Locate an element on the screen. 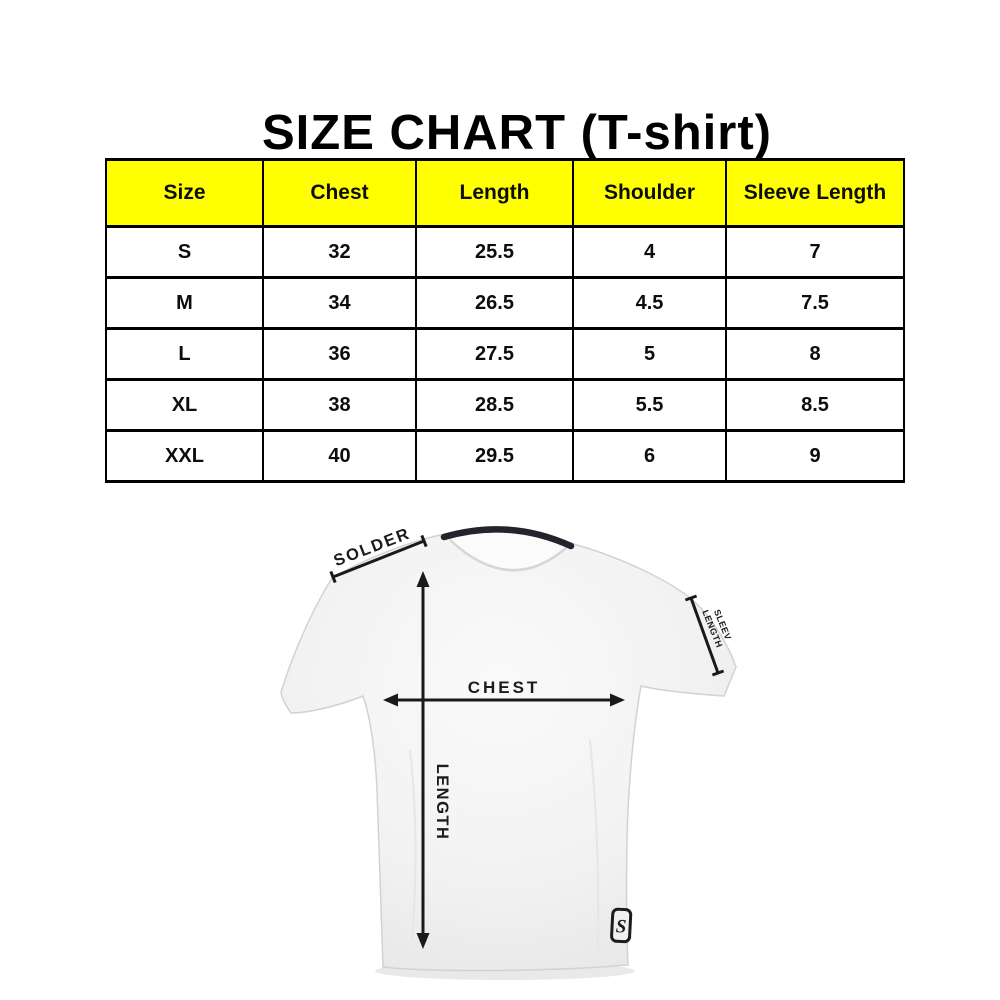  neck-opening is located at coordinates (507, 549).